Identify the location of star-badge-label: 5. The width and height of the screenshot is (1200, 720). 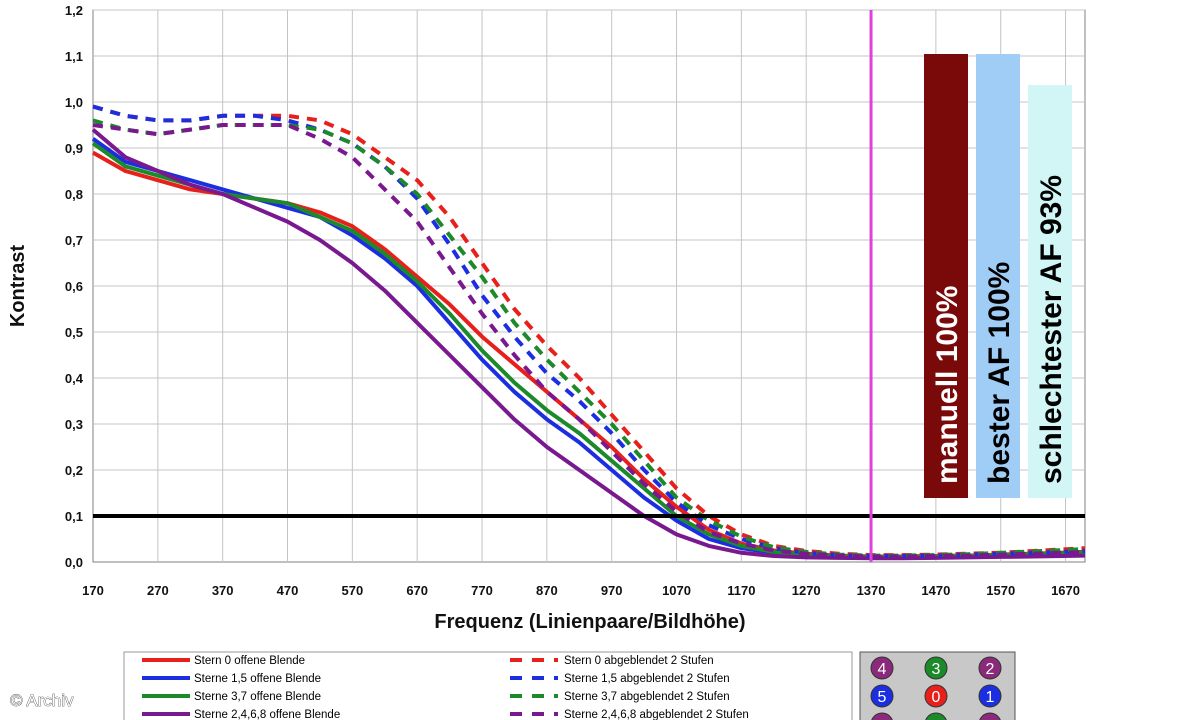
(882, 697).